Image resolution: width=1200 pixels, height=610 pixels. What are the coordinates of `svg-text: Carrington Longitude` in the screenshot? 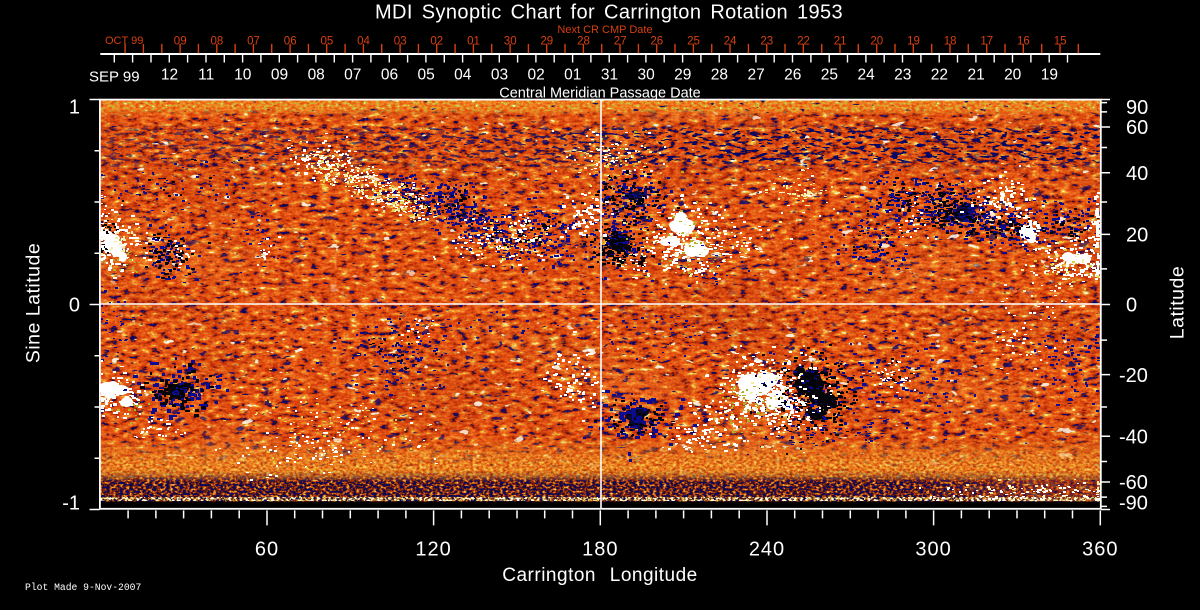 It's located at (599, 575).